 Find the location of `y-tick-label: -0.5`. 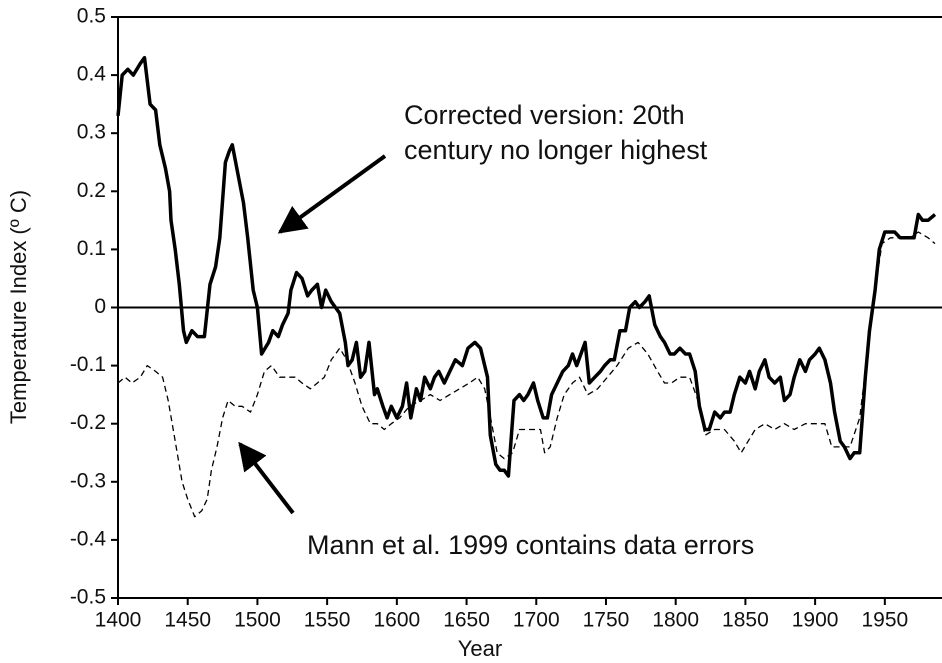

y-tick-label: -0.5 is located at coordinates (88, 597).